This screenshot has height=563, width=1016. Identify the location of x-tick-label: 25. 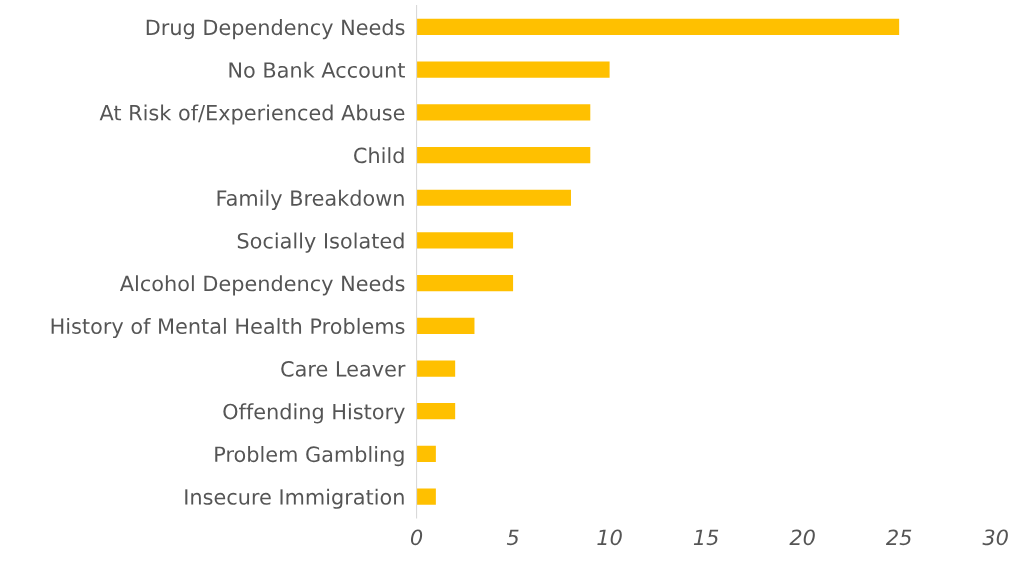
(898, 537).